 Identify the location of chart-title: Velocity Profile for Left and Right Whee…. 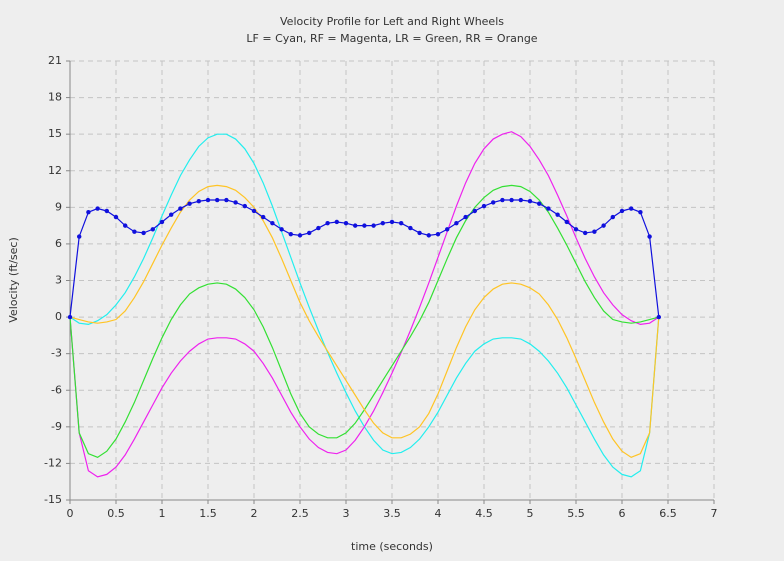
(392, 21).